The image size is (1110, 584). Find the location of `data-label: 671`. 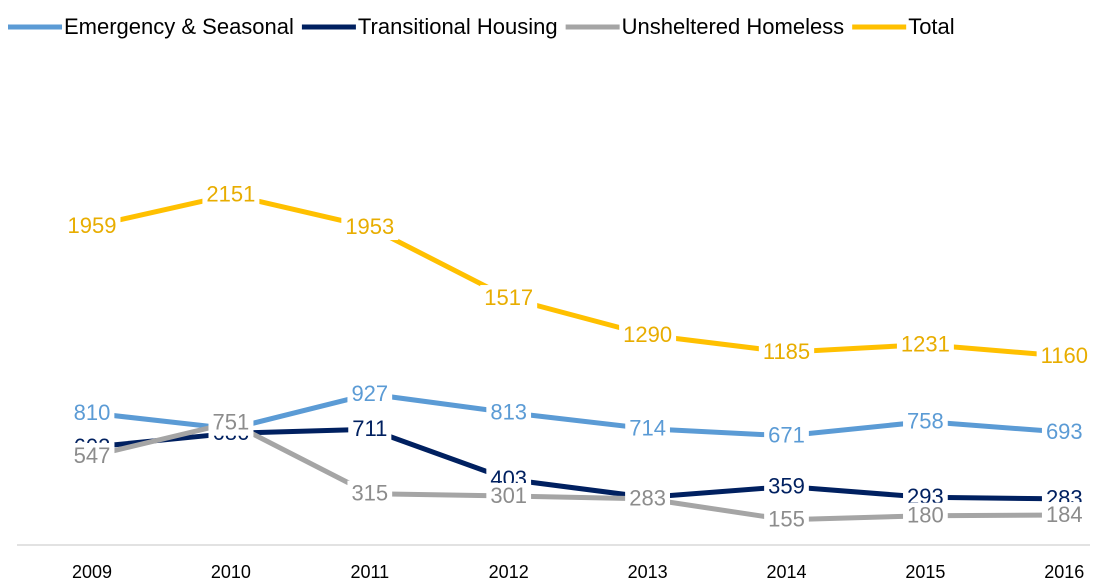

data-label: 671 is located at coordinates (786, 436).